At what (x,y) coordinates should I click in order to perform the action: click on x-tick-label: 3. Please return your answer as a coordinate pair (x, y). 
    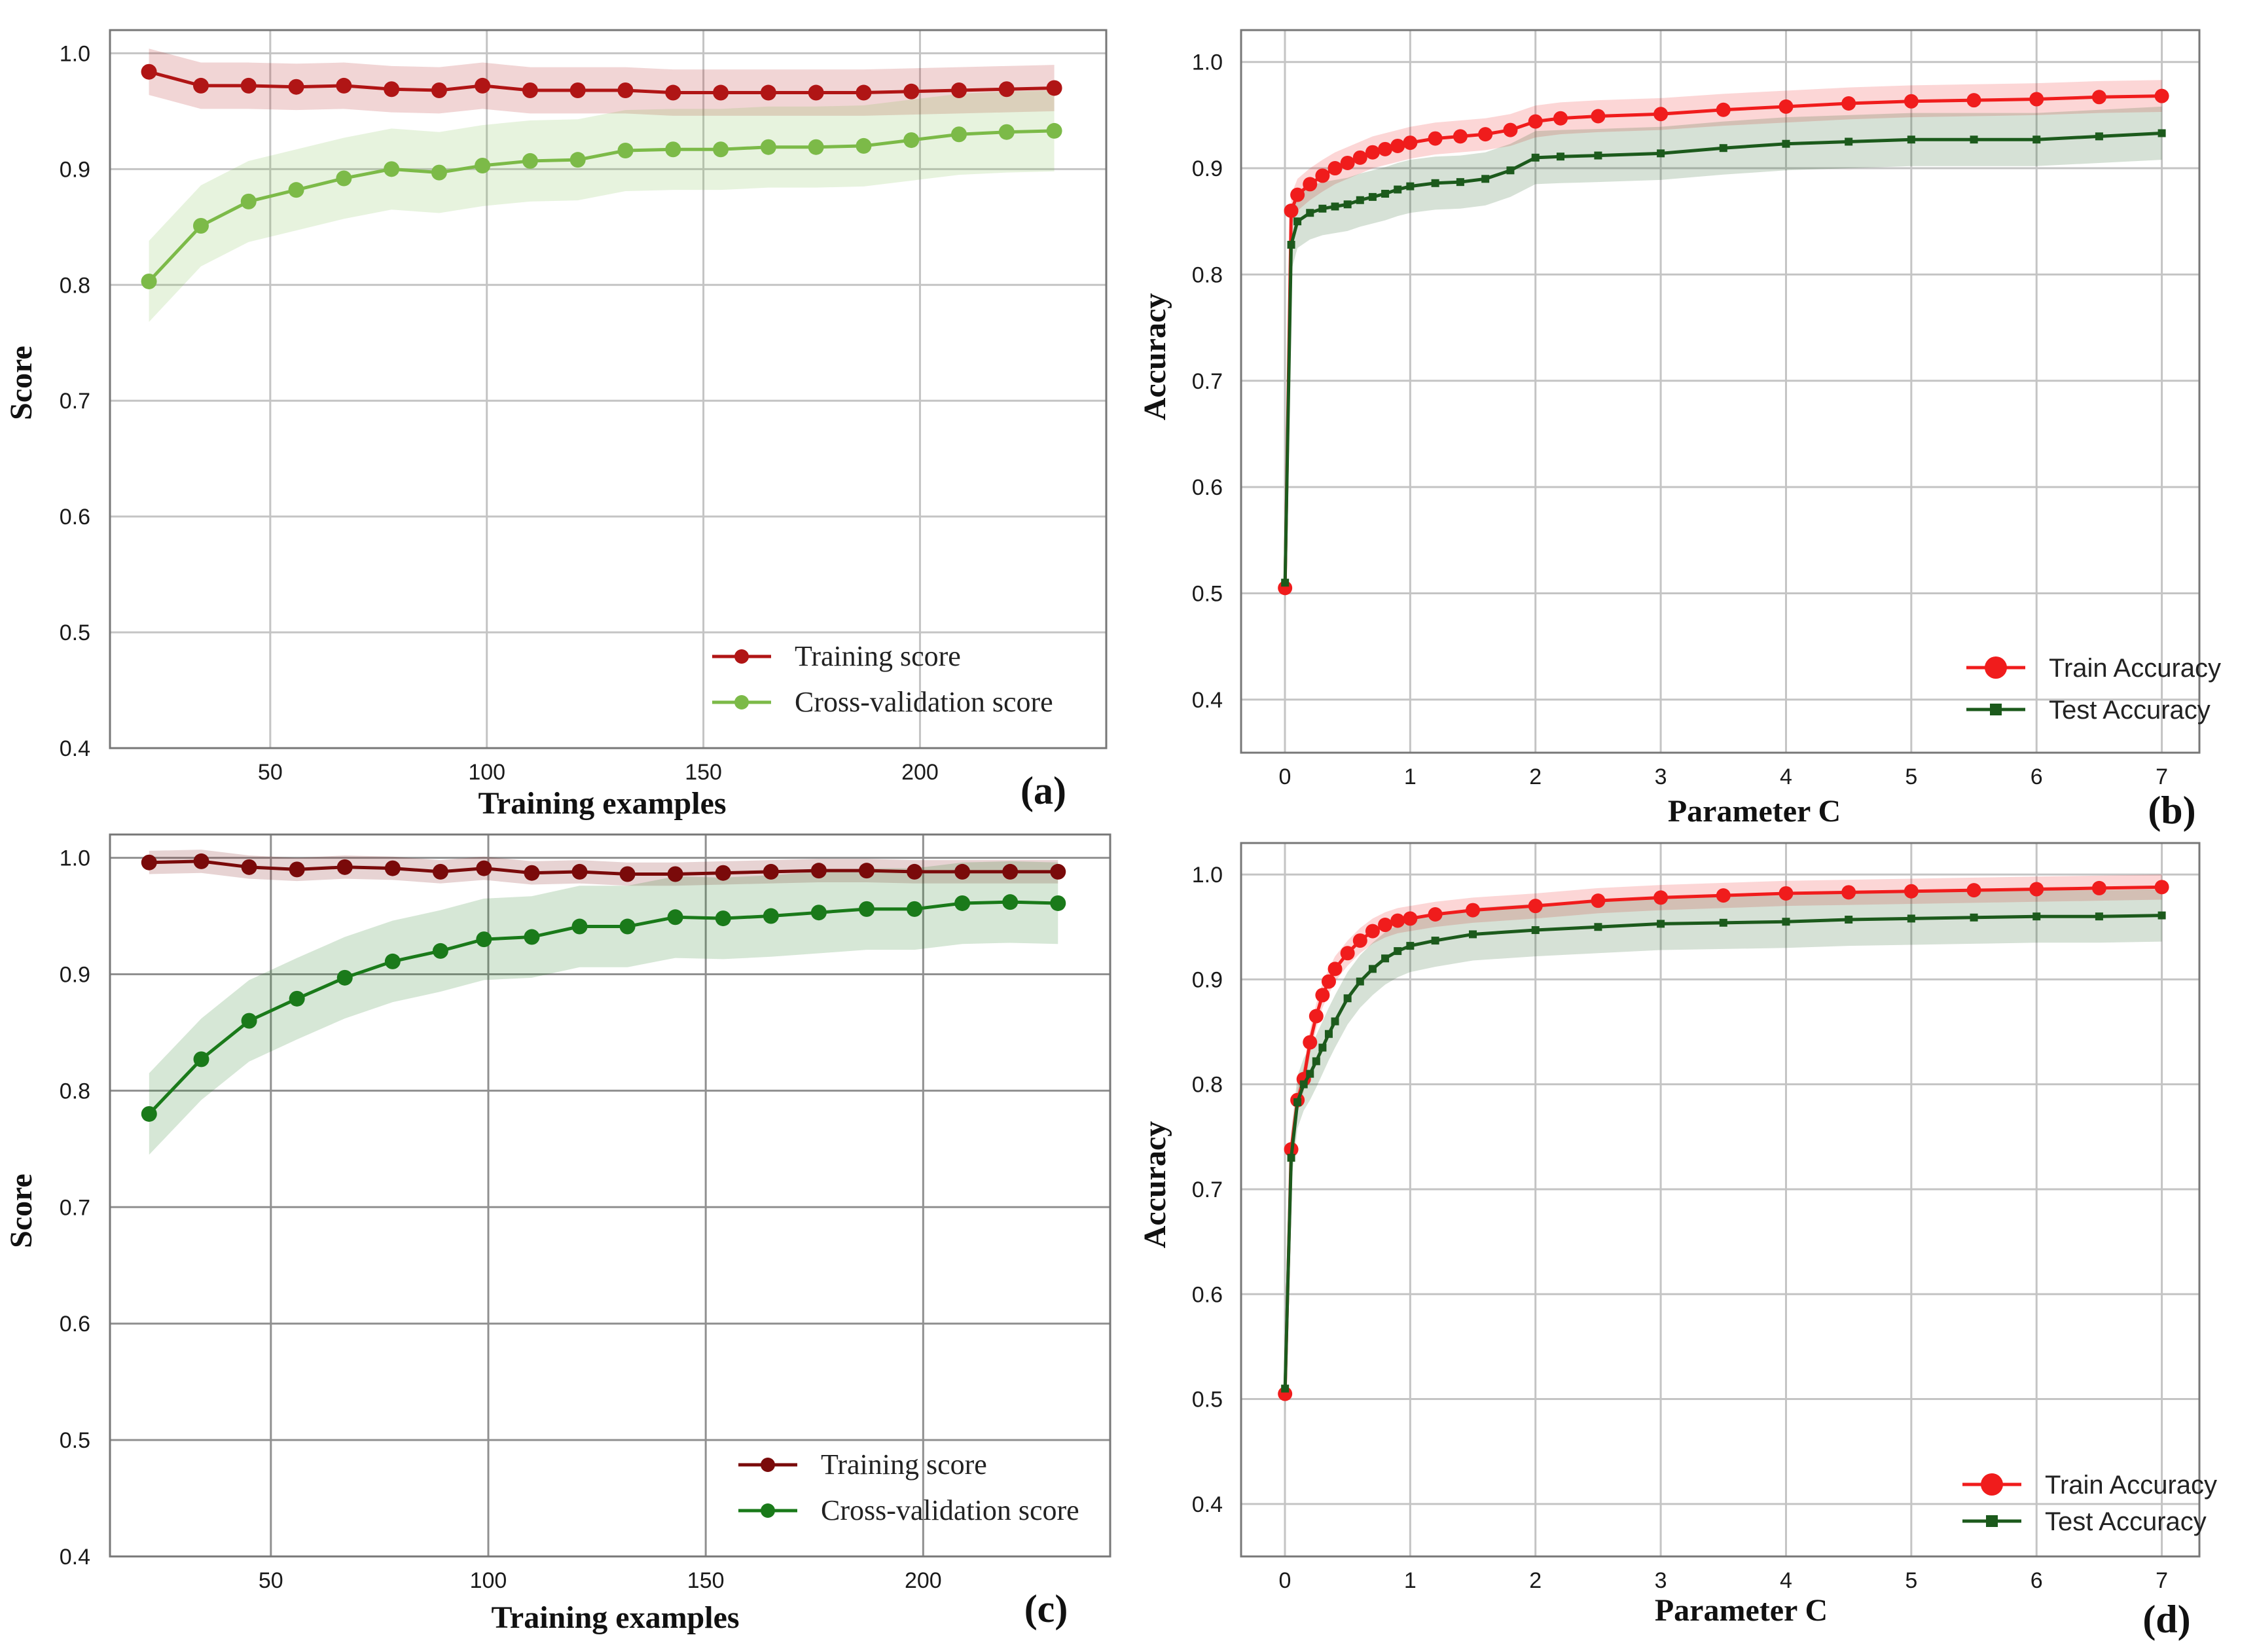
    Looking at the image, I should click on (1661, 777).